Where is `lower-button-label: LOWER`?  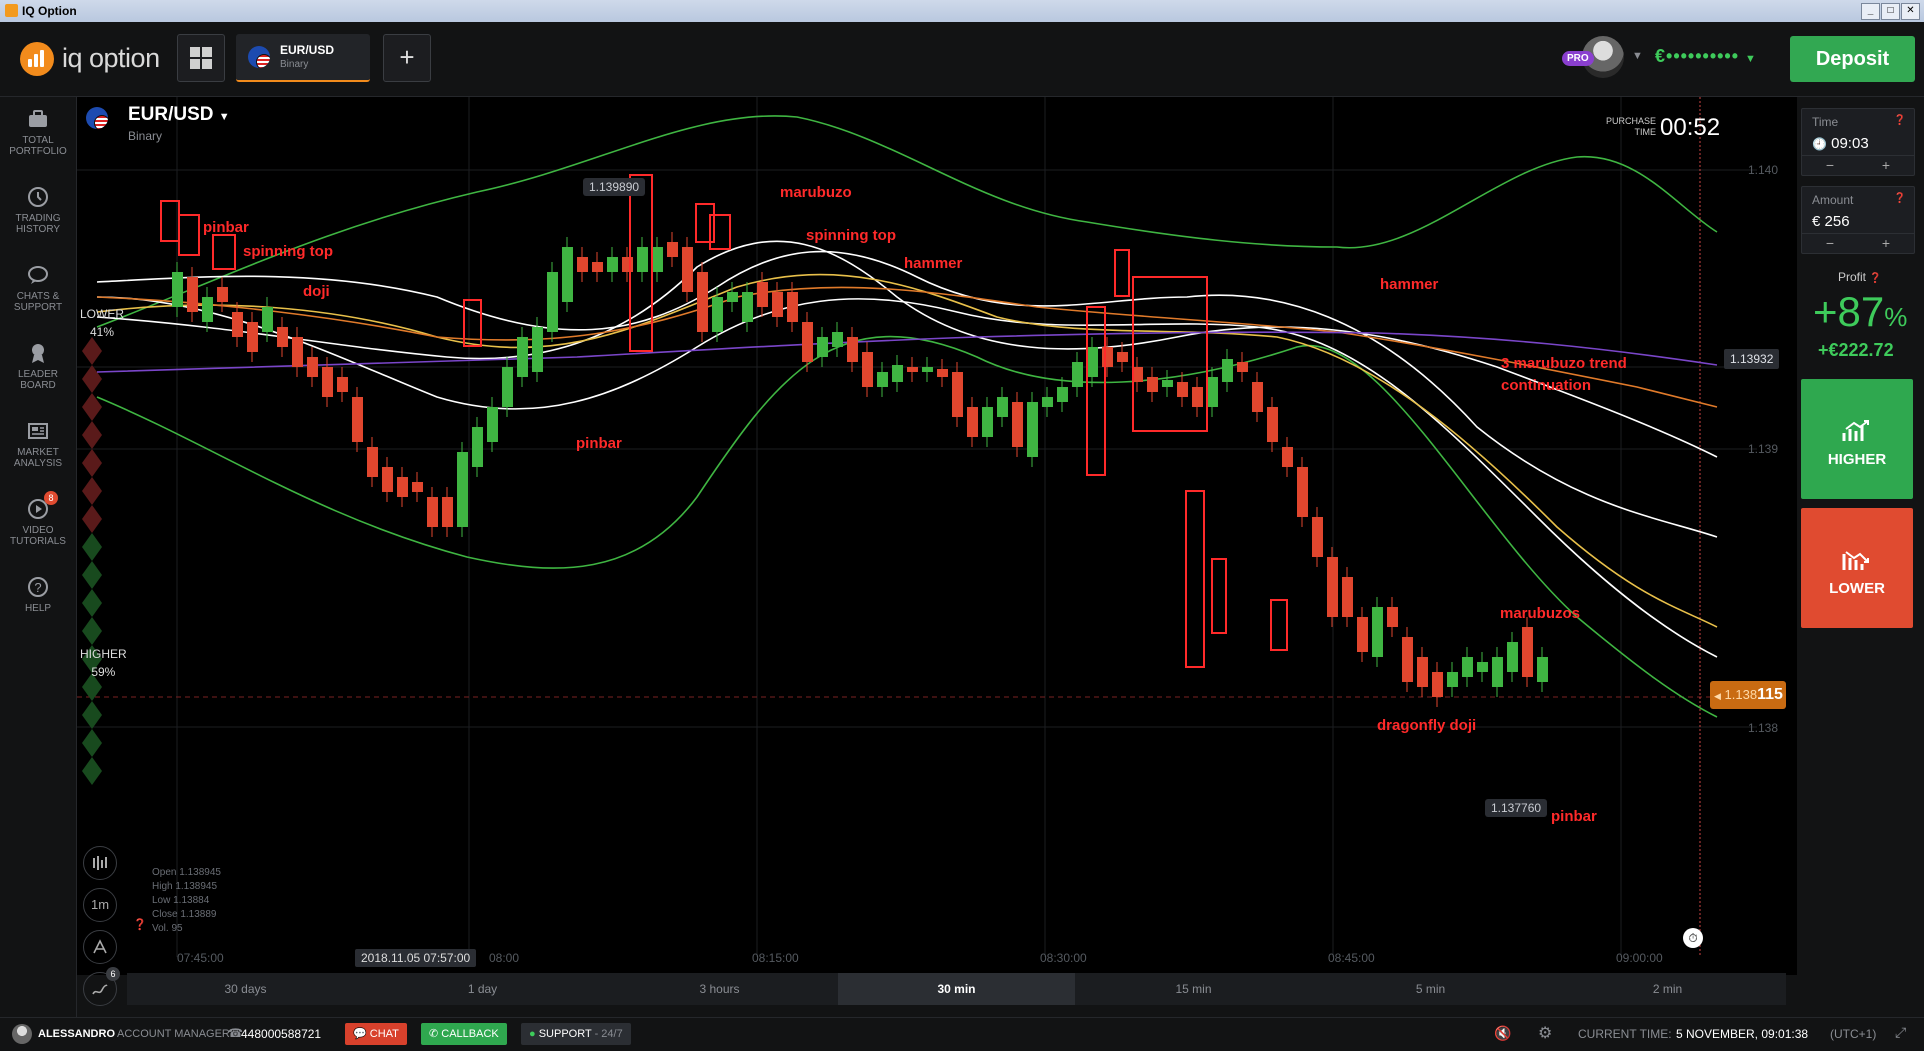
lower-button-label: LOWER is located at coordinates (1857, 588).